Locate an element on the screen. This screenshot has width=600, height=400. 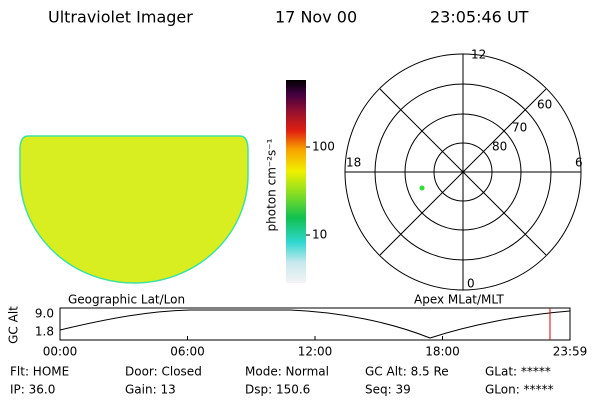
uv-image is located at coordinates (134, 209).